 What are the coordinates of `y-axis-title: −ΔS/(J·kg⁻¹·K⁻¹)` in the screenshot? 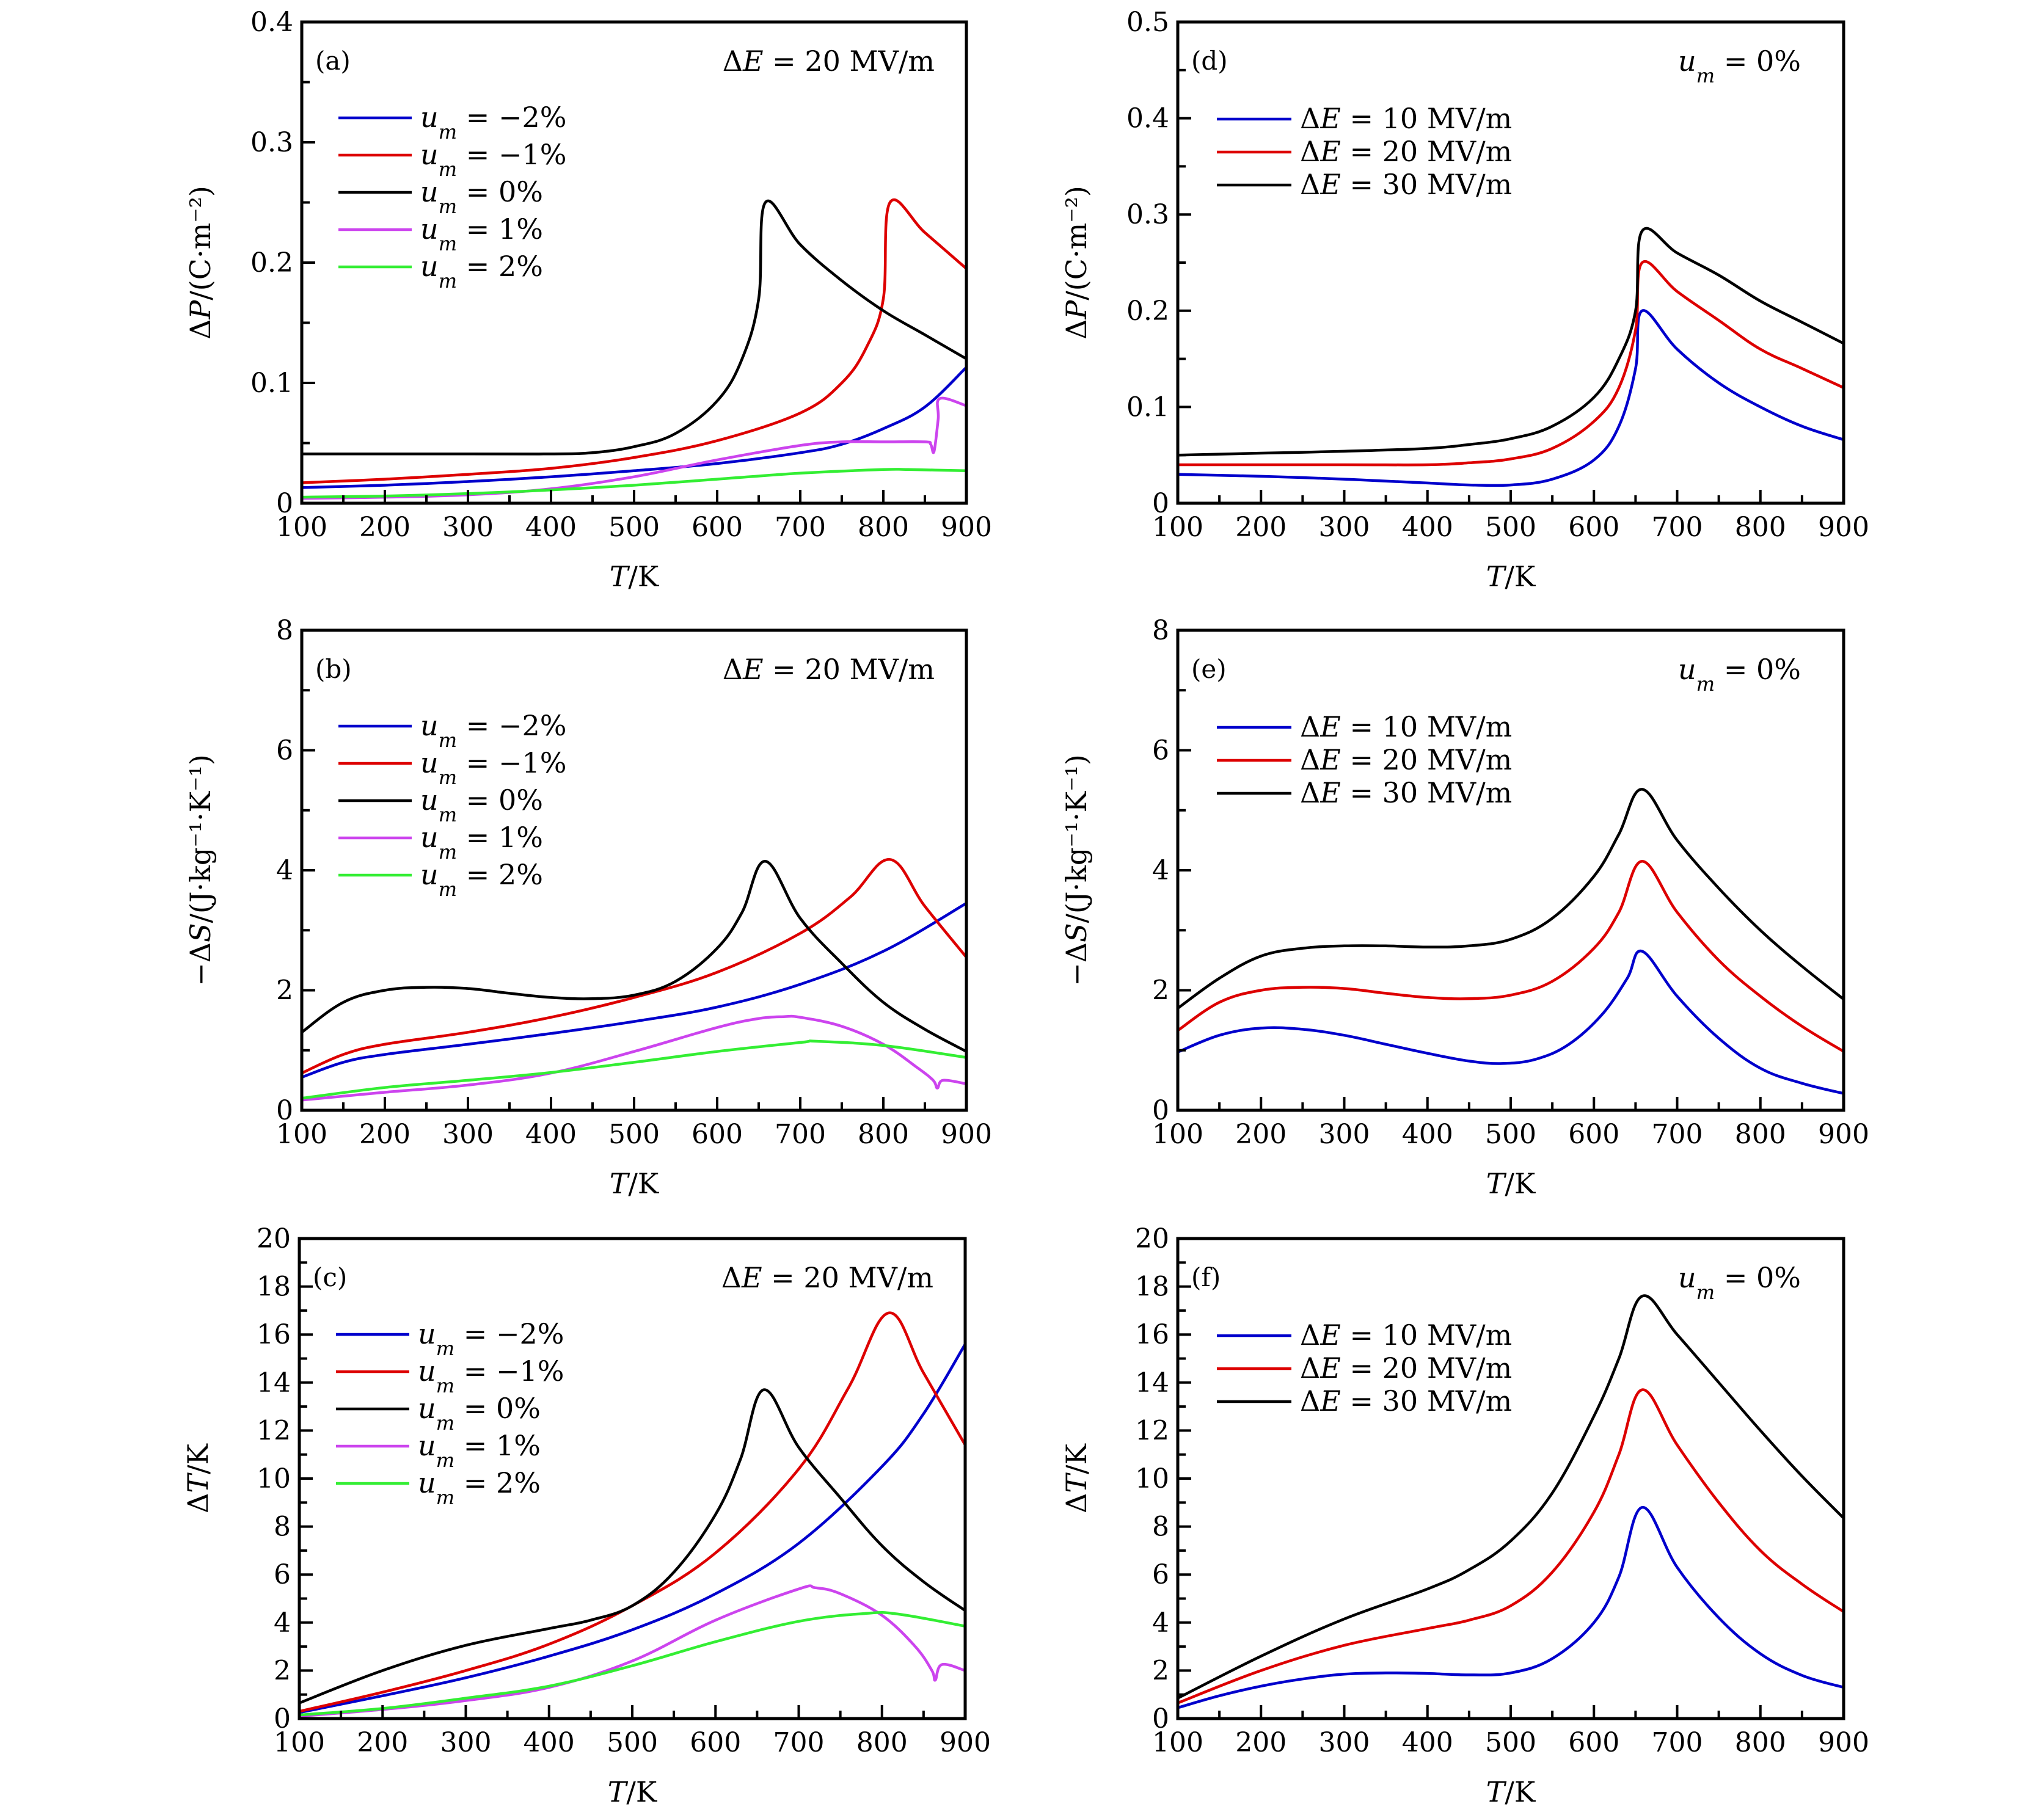 It's located at (1076, 870).